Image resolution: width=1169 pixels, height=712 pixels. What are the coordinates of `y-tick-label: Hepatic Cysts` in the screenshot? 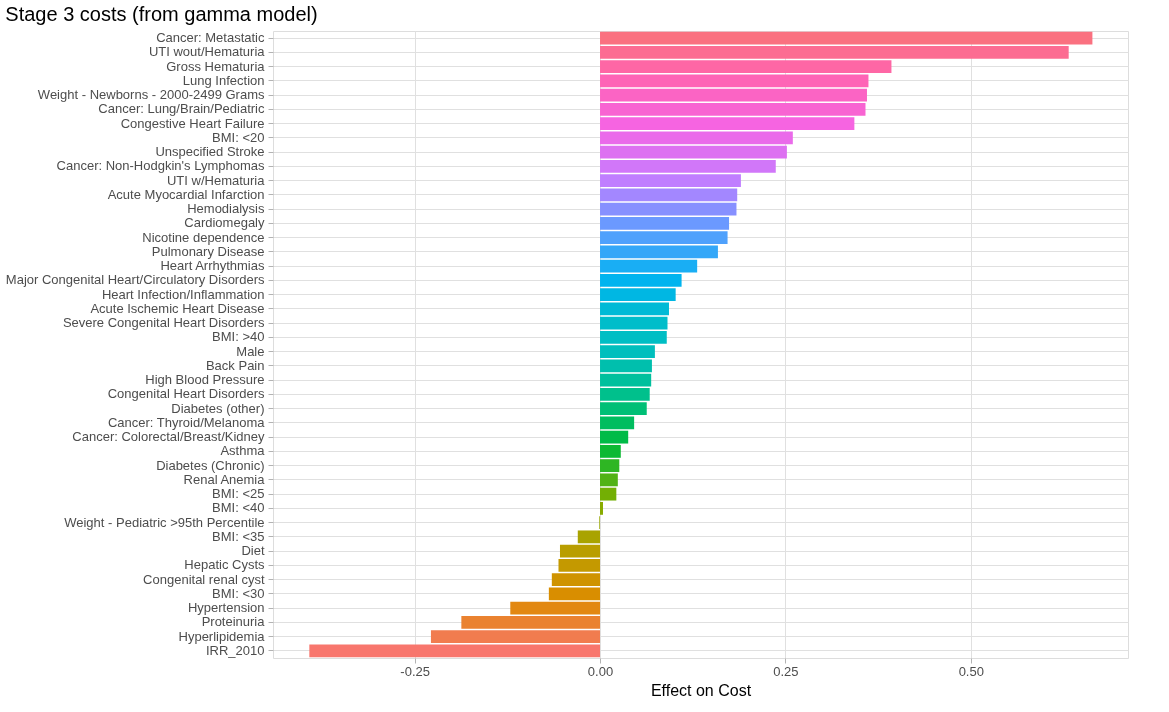 It's located at (224, 565).